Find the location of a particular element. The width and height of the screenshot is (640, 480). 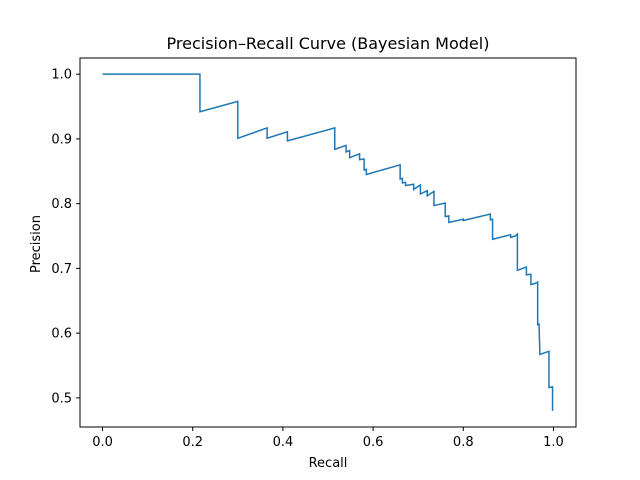

x-axis-label: Recall is located at coordinates (328, 463).